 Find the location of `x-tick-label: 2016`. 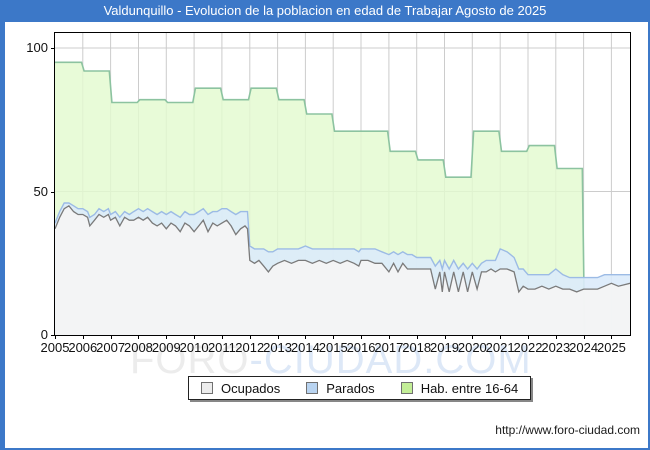

x-tick-label: 2016 is located at coordinates (361, 347).